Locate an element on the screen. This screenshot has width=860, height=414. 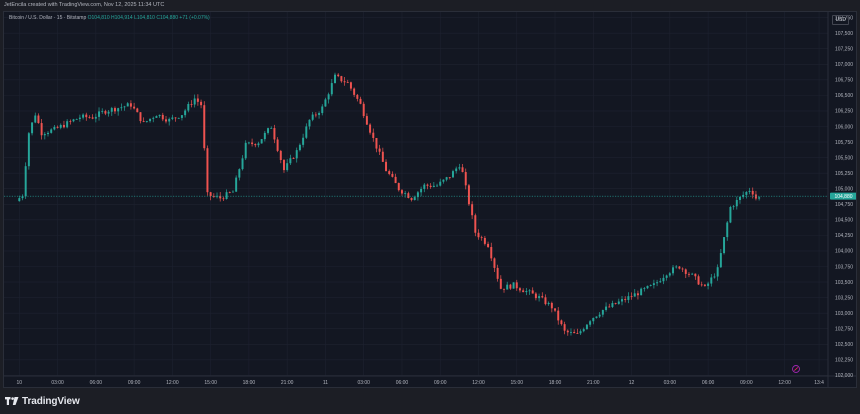
currency-badge: USD is located at coordinates (840, 20).